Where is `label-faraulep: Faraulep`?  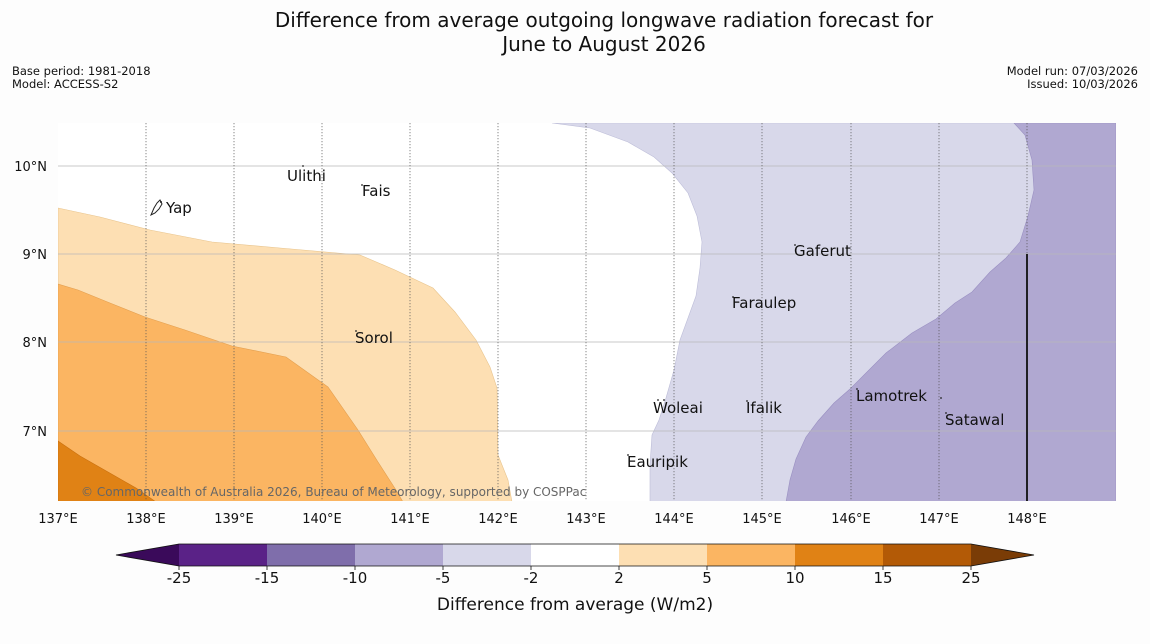 label-faraulep: Faraulep is located at coordinates (764, 303).